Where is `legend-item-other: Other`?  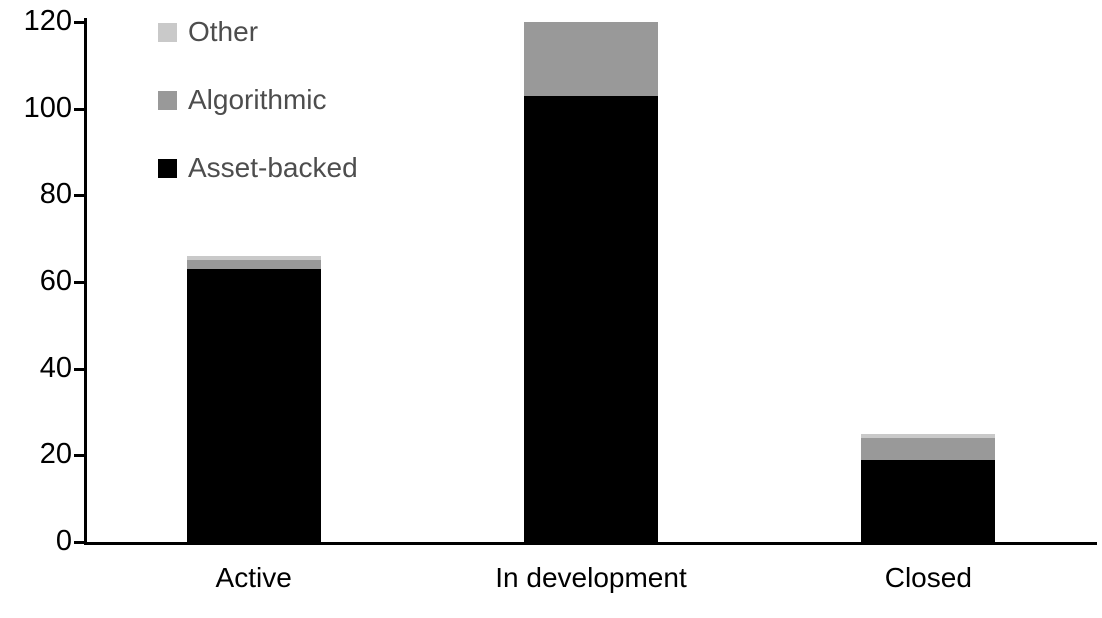 legend-item-other: Other is located at coordinates (258, 32).